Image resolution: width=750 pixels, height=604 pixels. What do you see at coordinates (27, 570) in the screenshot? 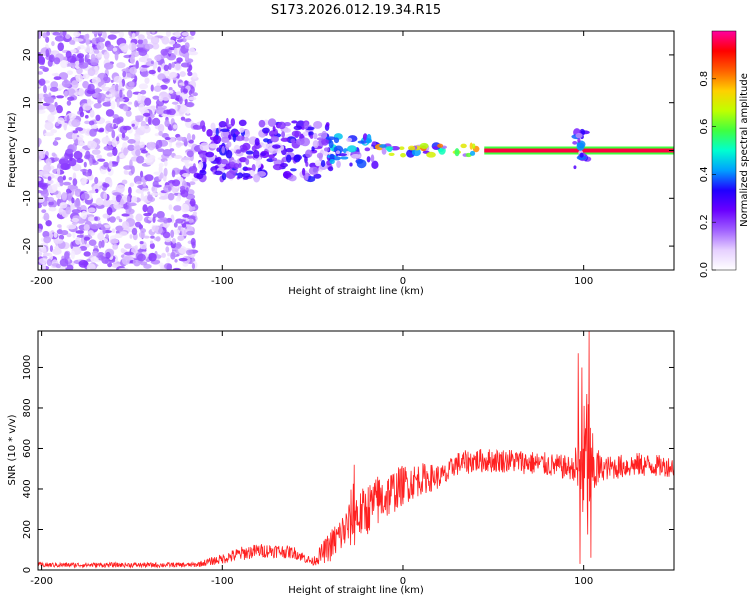
I see `y-tick-label: 0` at bounding box center [27, 570].